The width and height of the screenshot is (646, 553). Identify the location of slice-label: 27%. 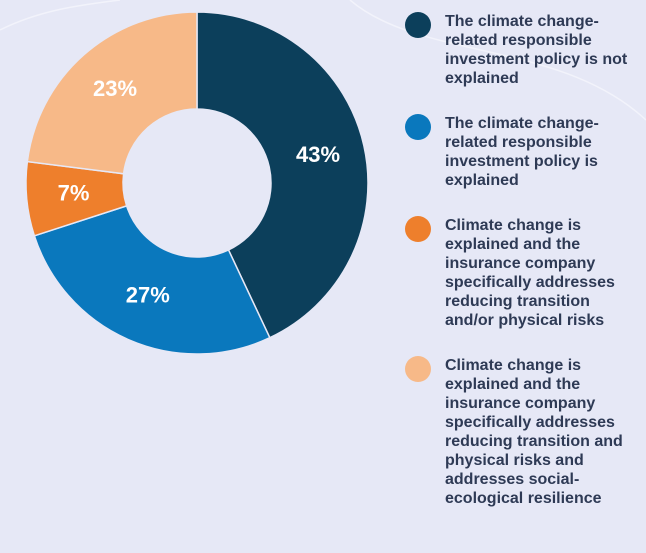
(148, 295).